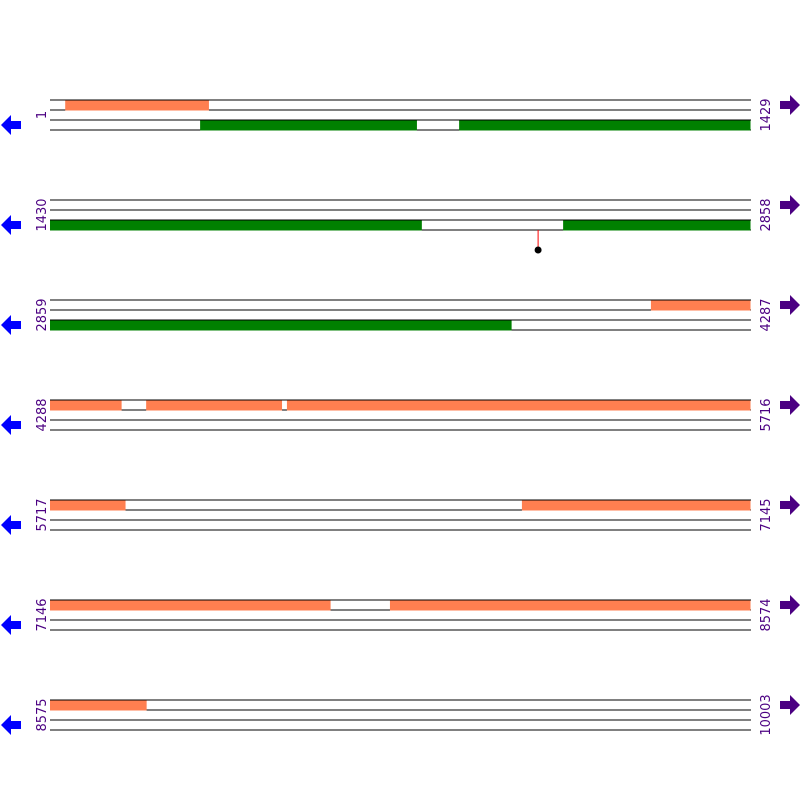 The height and width of the screenshot is (800, 800). I want to click on sequence-row: 4288 5716, so click(400, 415).